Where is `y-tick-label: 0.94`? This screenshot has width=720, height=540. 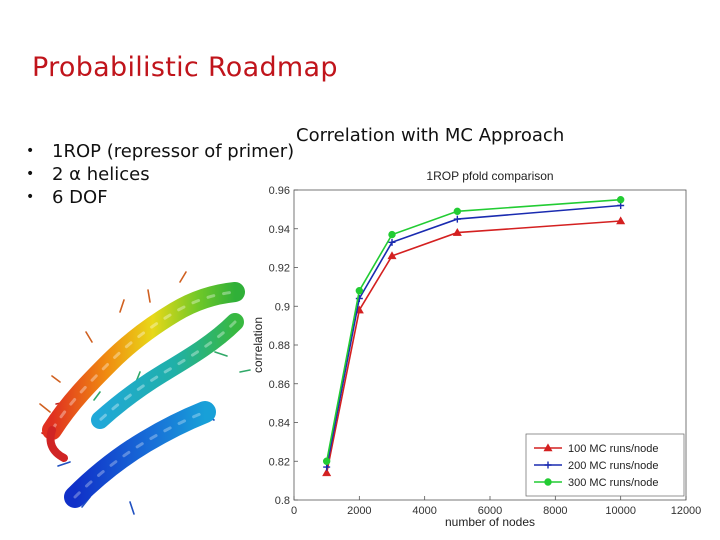
y-tick-label: 0.94 is located at coordinates (279, 230).